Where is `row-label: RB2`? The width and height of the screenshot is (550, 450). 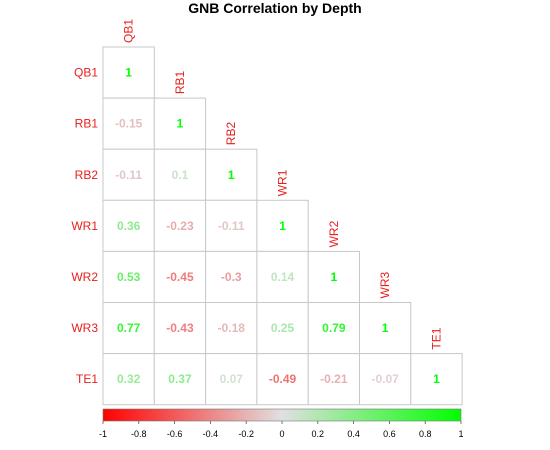 row-label: RB2 is located at coordinates (87, 175).